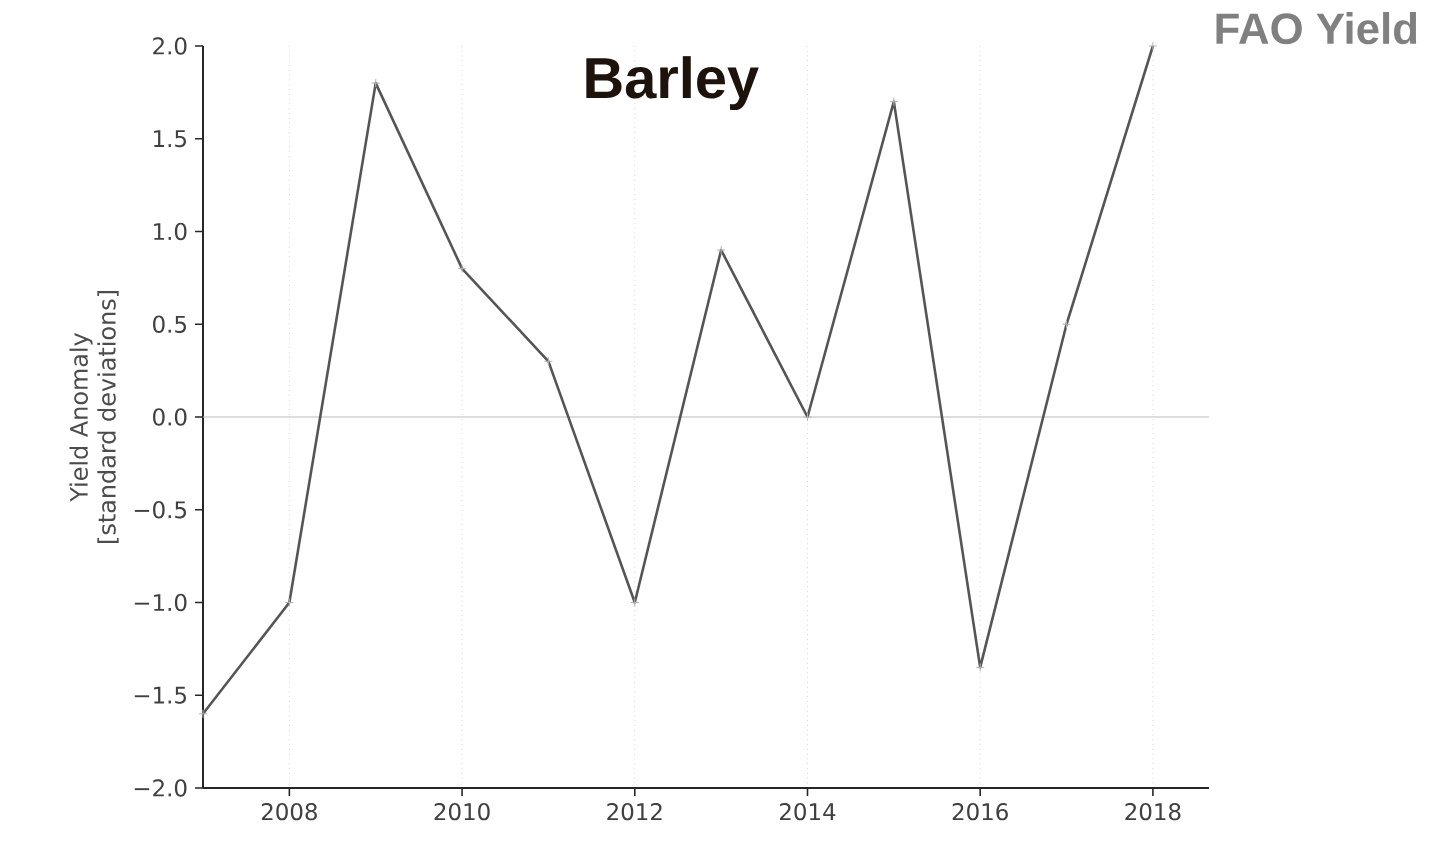  Describe the element at coordinates (672, 83) in the screenshot. I see `chart-title: Barley` at that location.